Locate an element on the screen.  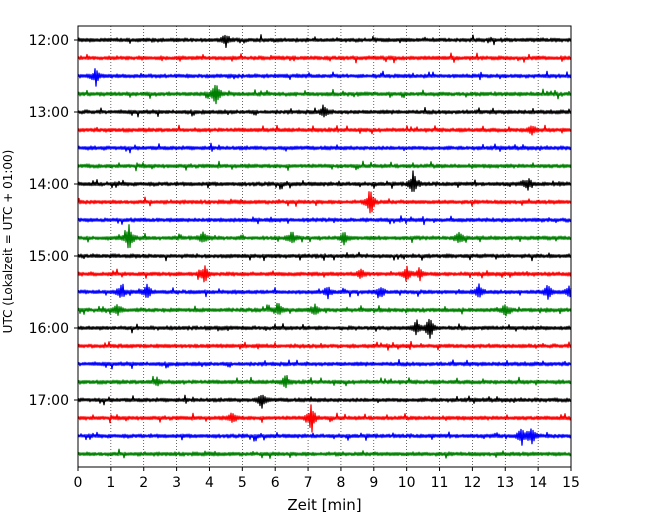
y-tick-label: 16:00 is located at coordinates (49, 329).